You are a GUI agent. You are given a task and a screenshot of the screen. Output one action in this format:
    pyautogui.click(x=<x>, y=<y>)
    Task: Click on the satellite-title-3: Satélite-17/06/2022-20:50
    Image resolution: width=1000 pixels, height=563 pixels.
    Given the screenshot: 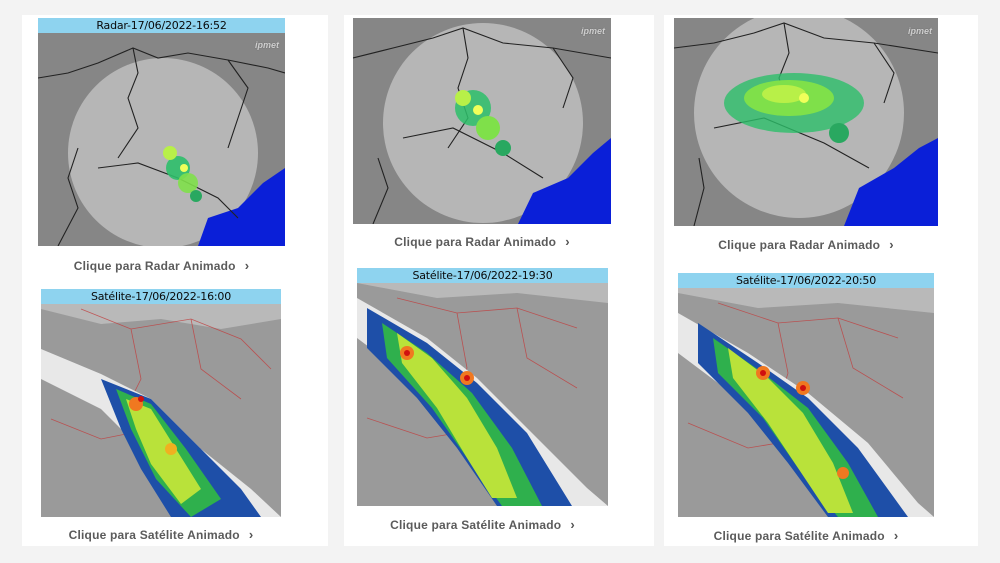 What is the action you would take?
    pyautogui.click(x=806, y=280)
    